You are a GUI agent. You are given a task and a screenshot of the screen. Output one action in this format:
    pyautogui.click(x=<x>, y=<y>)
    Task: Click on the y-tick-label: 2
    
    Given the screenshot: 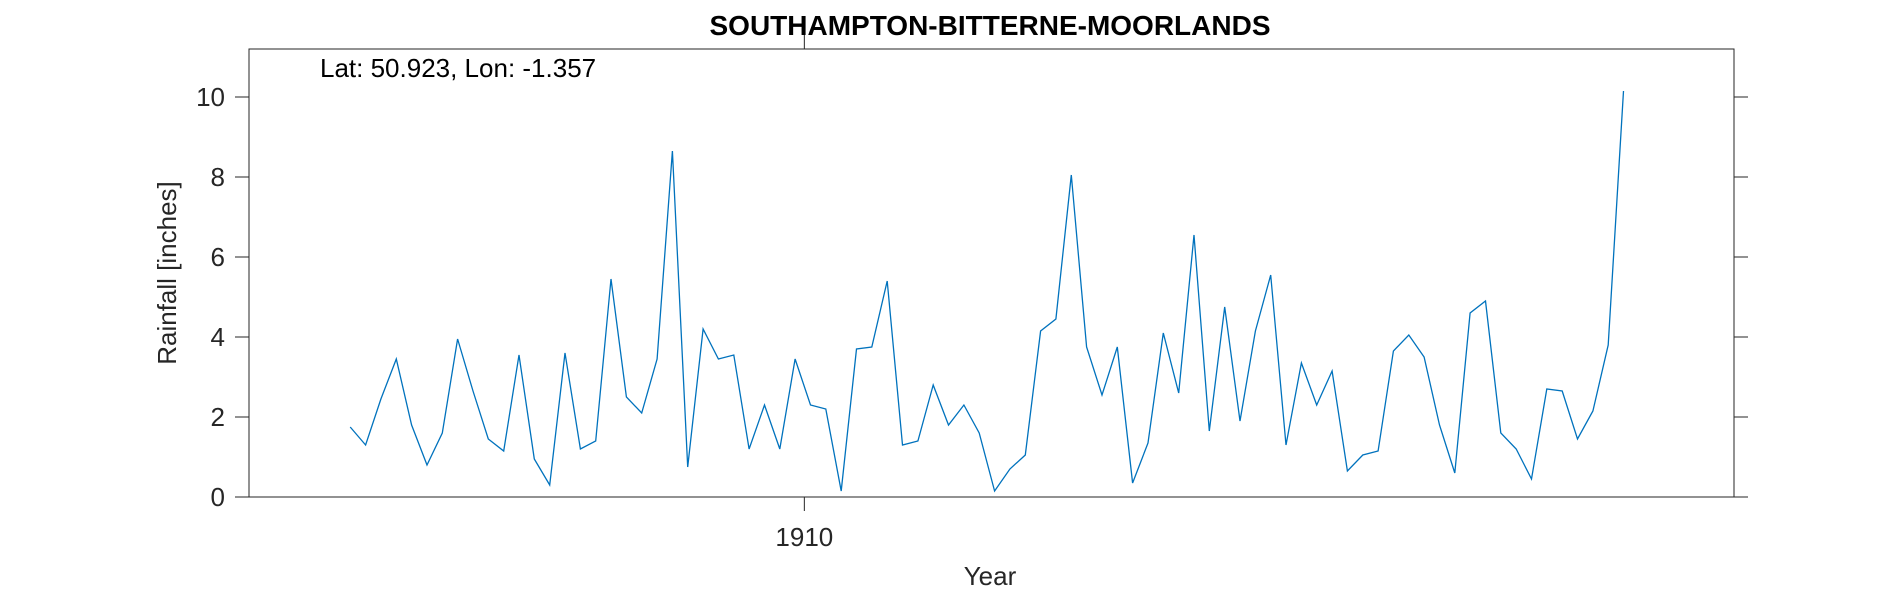 What is the action you would take?
    pyautogui.click(x=218, y=417)
    